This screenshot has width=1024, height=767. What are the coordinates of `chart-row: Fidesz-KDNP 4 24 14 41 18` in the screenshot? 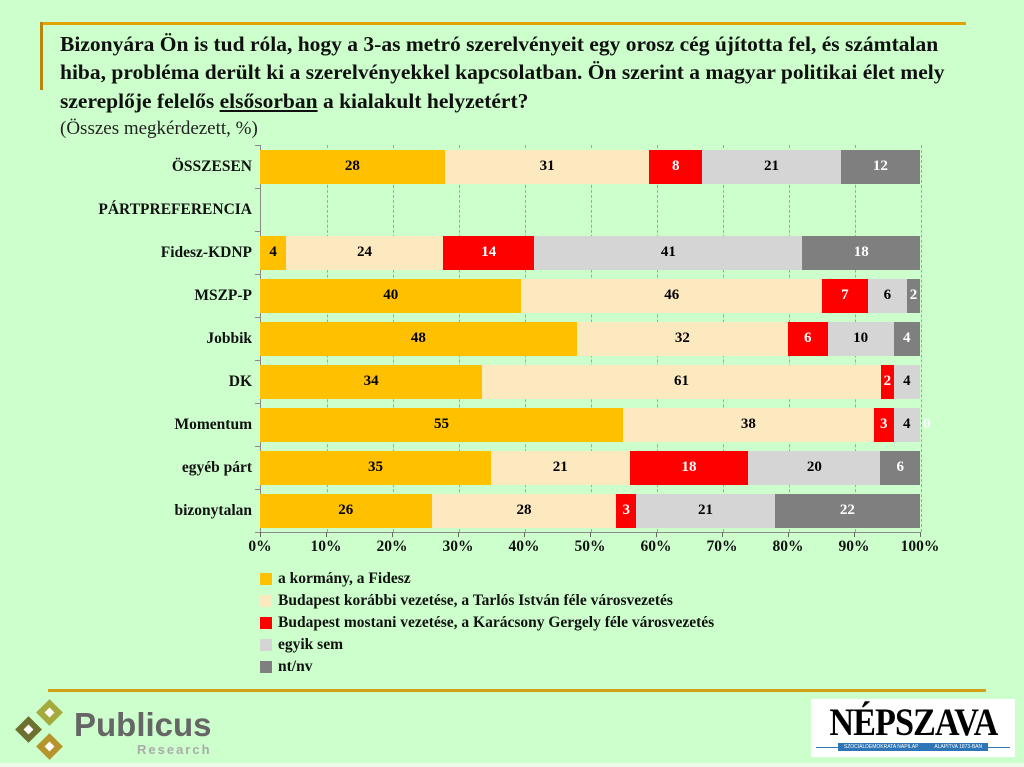 It's located at (512, 252).